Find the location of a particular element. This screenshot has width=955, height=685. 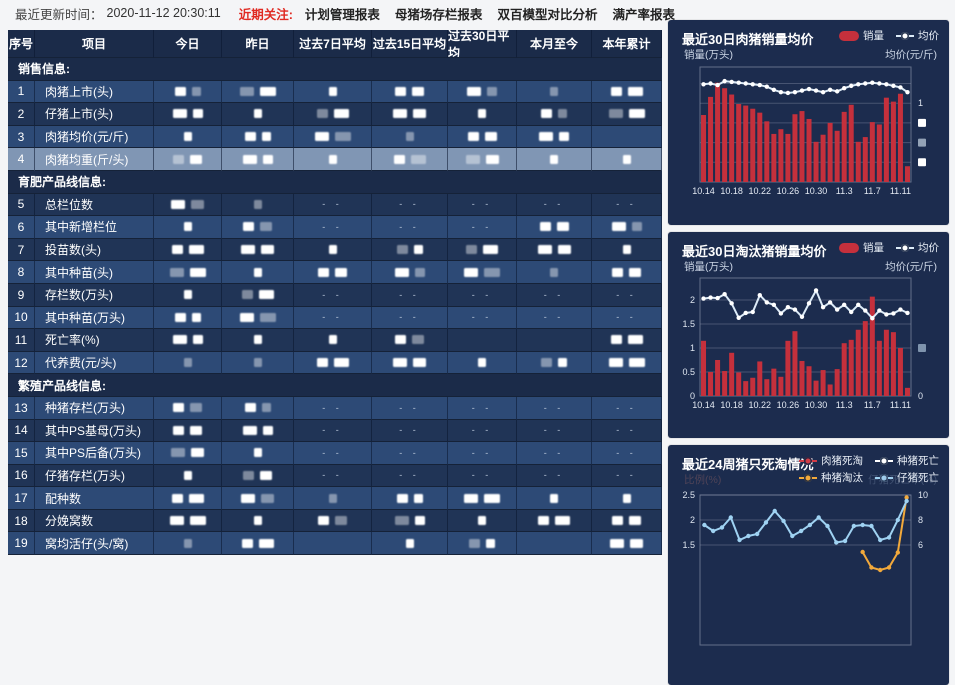

table-row-8: 8 其中种苗(头) is located at coordinates (335, 272).